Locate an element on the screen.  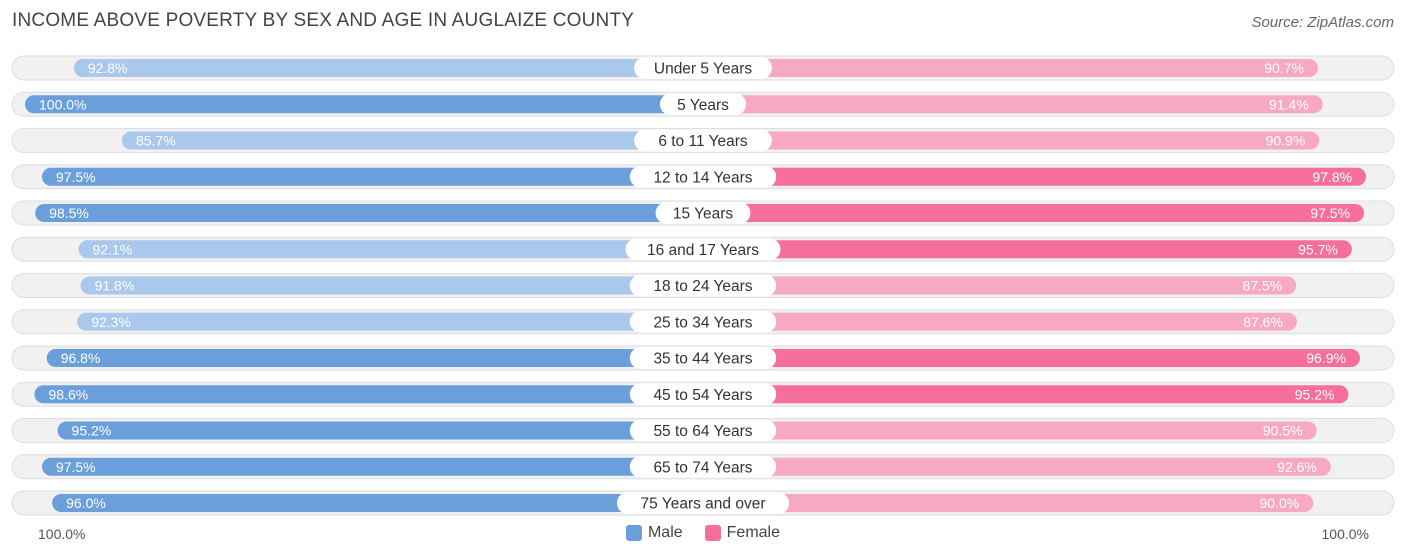
bar-label-female: 90.7% is located at coordinates (1284, 68).